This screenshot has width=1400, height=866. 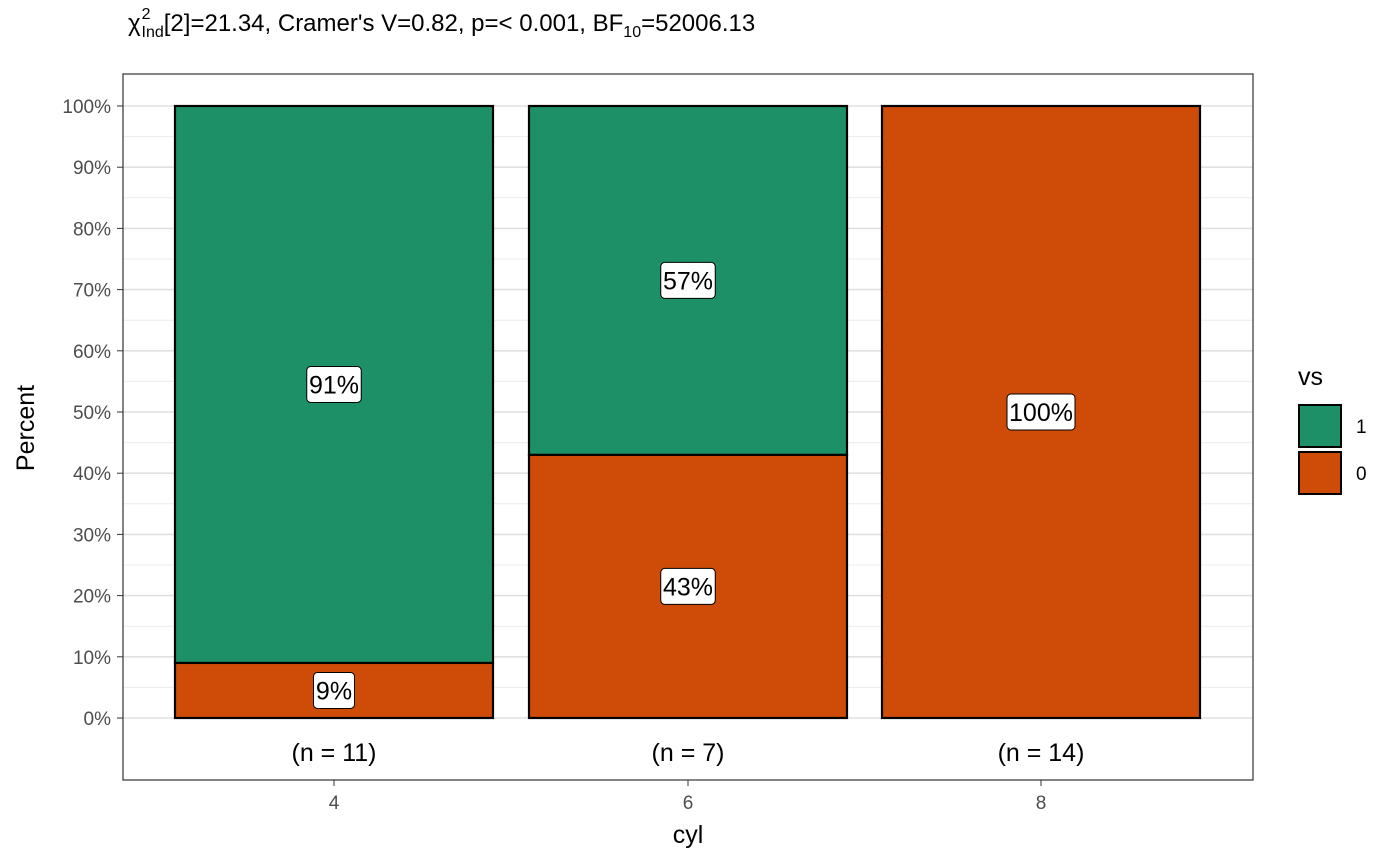 I want to click on y-tick-label: 100%, so click(x=86, y=107).